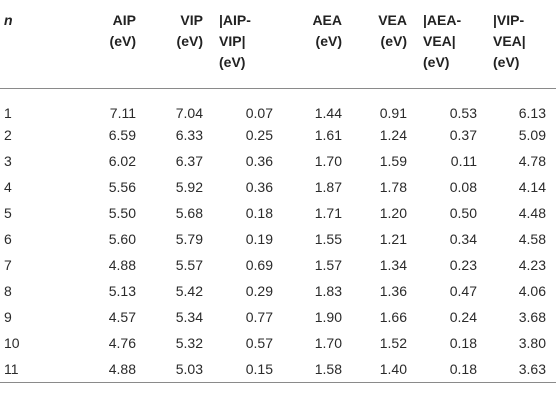 This screenshot has height=406, width=556. Describe the element at coordinates (108, 44) in the screenshot. I see `column-header-aip: AIP (eV)` at that location.